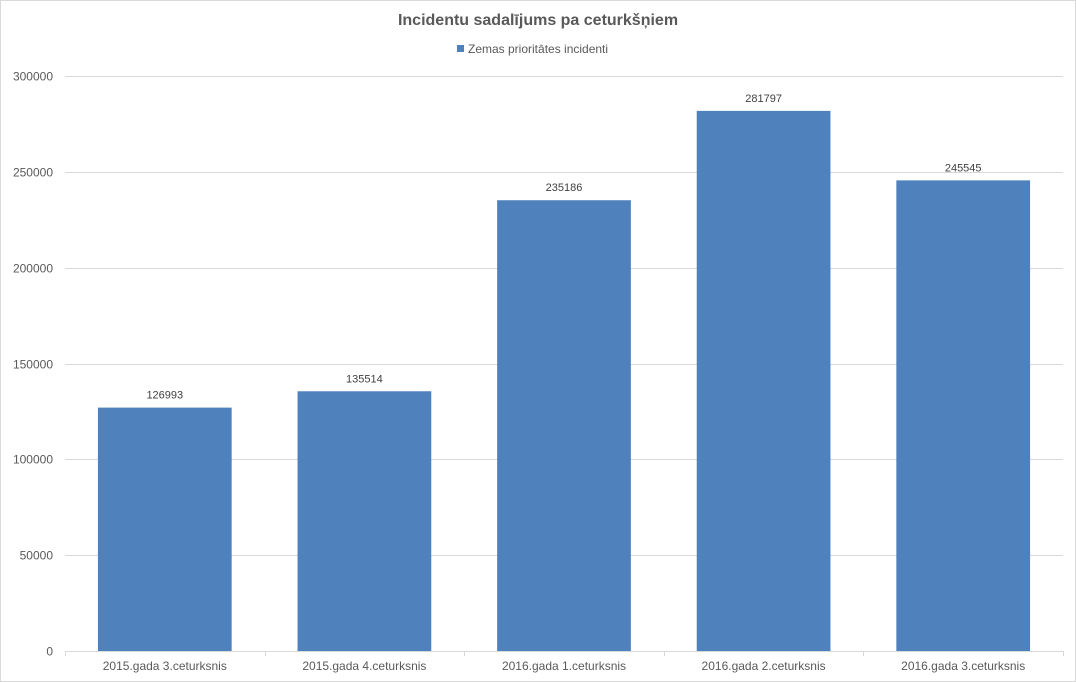 This screenshot has height=682, width=1076. What do you see at coordinates (37, 556) in the screenshot?
I see `y-tick-label: 50000` at bounding box center [37, 556].